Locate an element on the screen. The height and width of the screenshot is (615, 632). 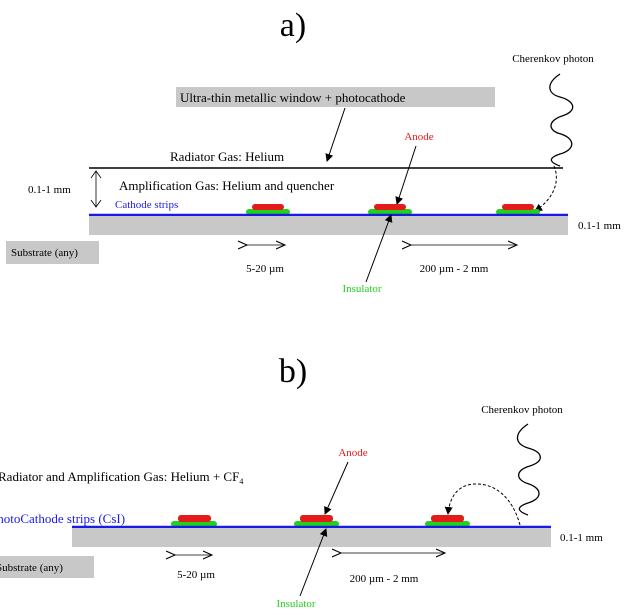
window-pointer-arrow is located at coordinates (335, 134).